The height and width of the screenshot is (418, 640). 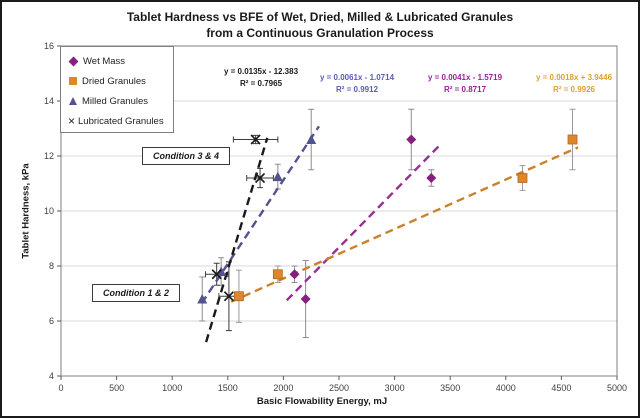 I want to click on x-tick-label-4000: 4000, so click(x=506, y=388).